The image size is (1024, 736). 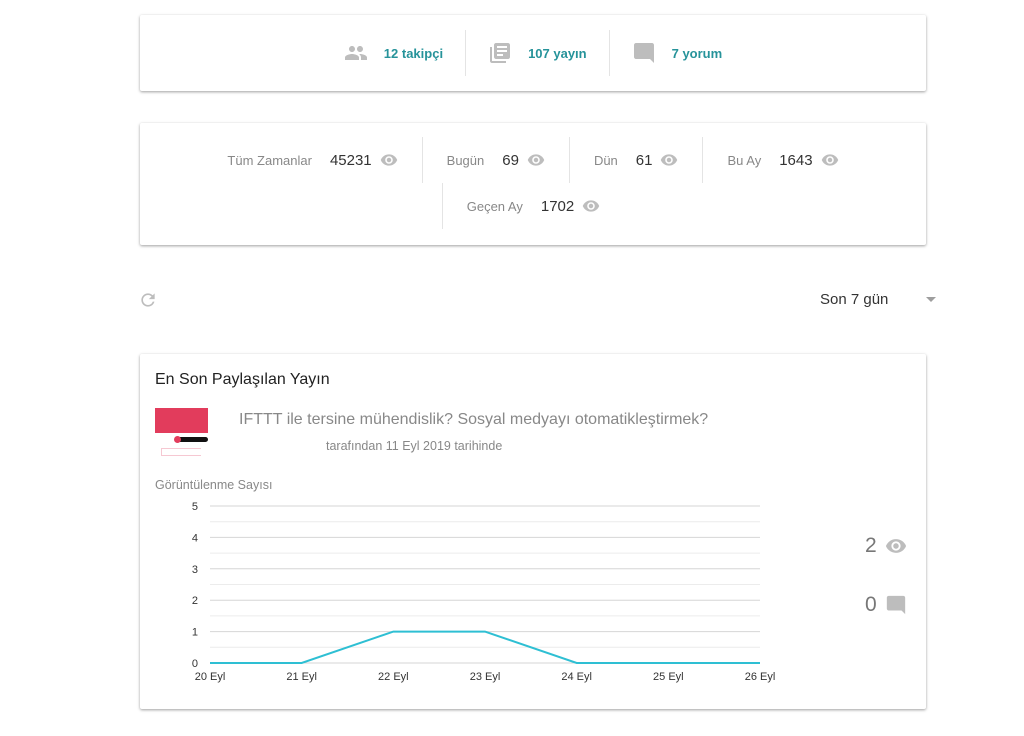 What do you see at coordinates (195, 538) in the screenshot?
I see `y-tick-label: 4` at bounding box center [195, 538].